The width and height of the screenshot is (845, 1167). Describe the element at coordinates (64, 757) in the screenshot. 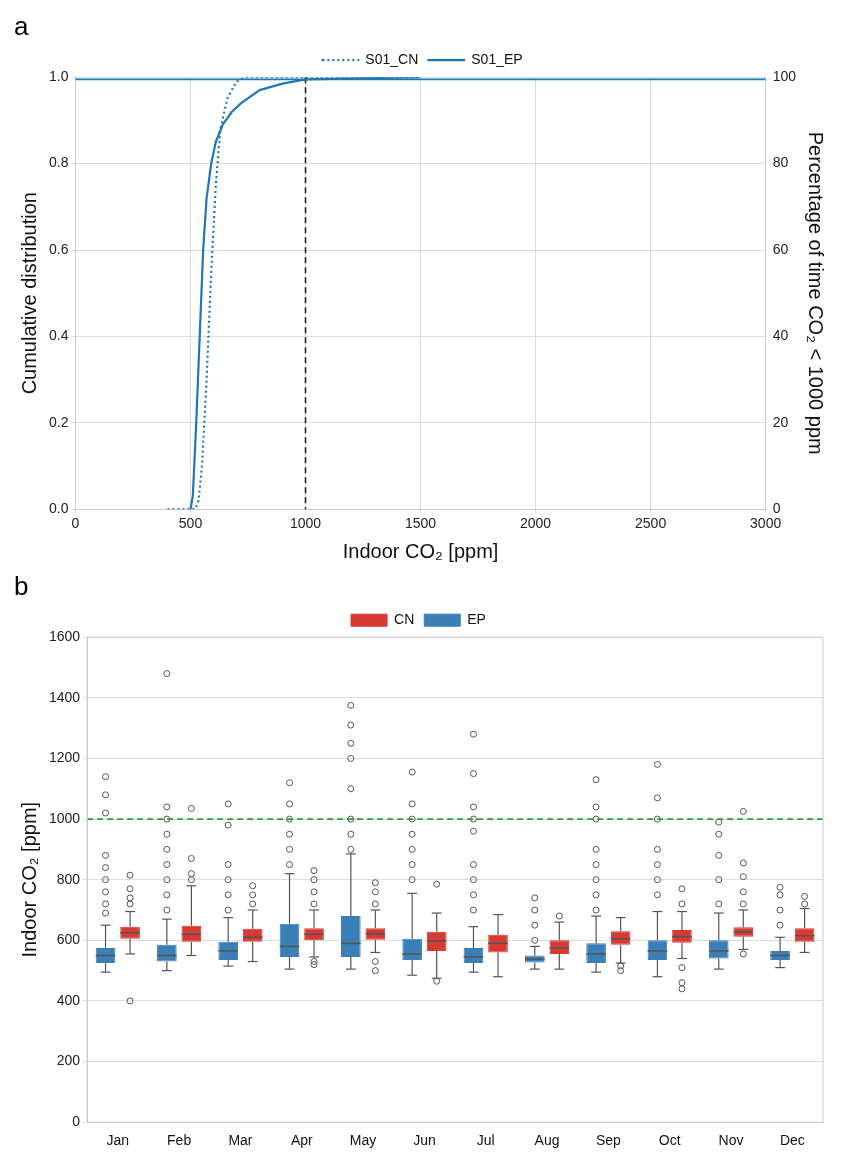

I see `y-tick-label: 1200` at that location.